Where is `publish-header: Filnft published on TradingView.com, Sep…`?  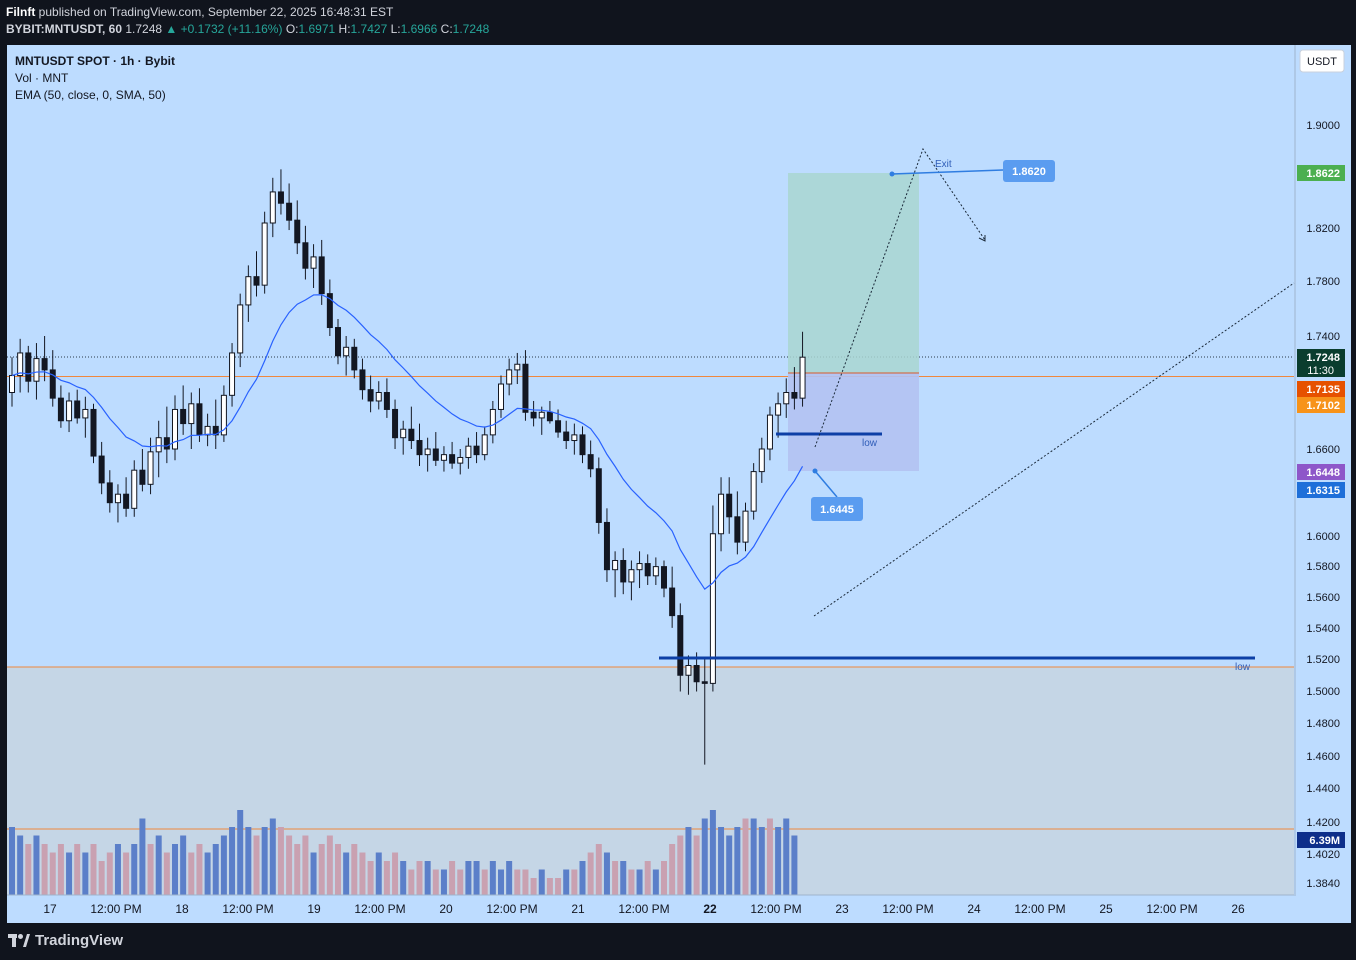 publish-header: Filnft published on TradingView.com, Sep… is located at coordinates (678, 22).